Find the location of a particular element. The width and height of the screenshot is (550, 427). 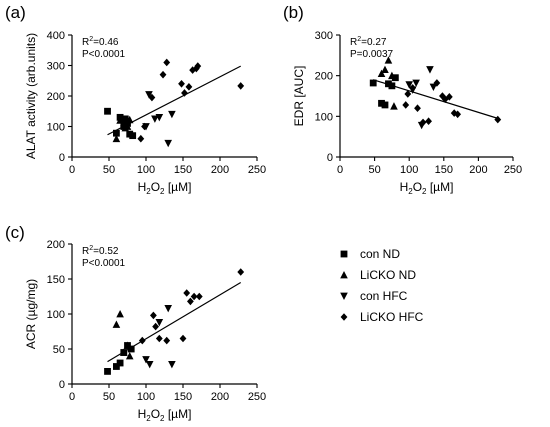

y-tick-label: 50 is located at coordinates (59, 350).